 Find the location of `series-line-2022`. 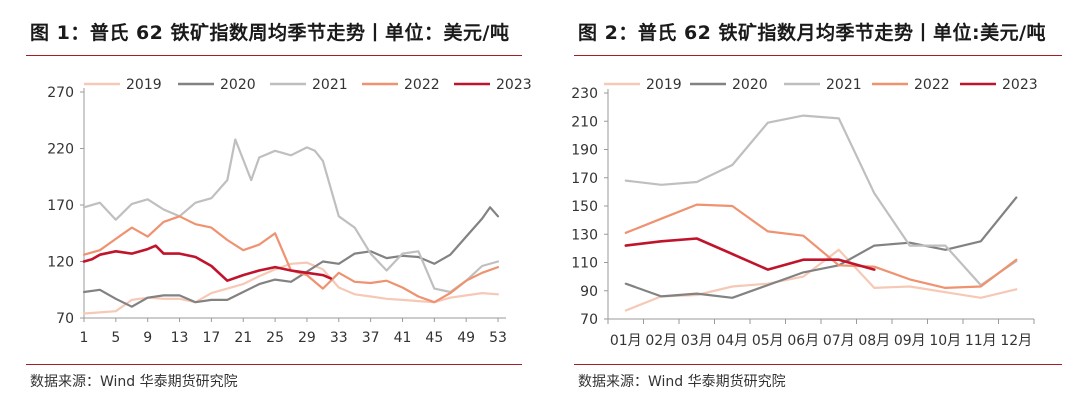

series-line-2022 is located at coordinates (821, 246).